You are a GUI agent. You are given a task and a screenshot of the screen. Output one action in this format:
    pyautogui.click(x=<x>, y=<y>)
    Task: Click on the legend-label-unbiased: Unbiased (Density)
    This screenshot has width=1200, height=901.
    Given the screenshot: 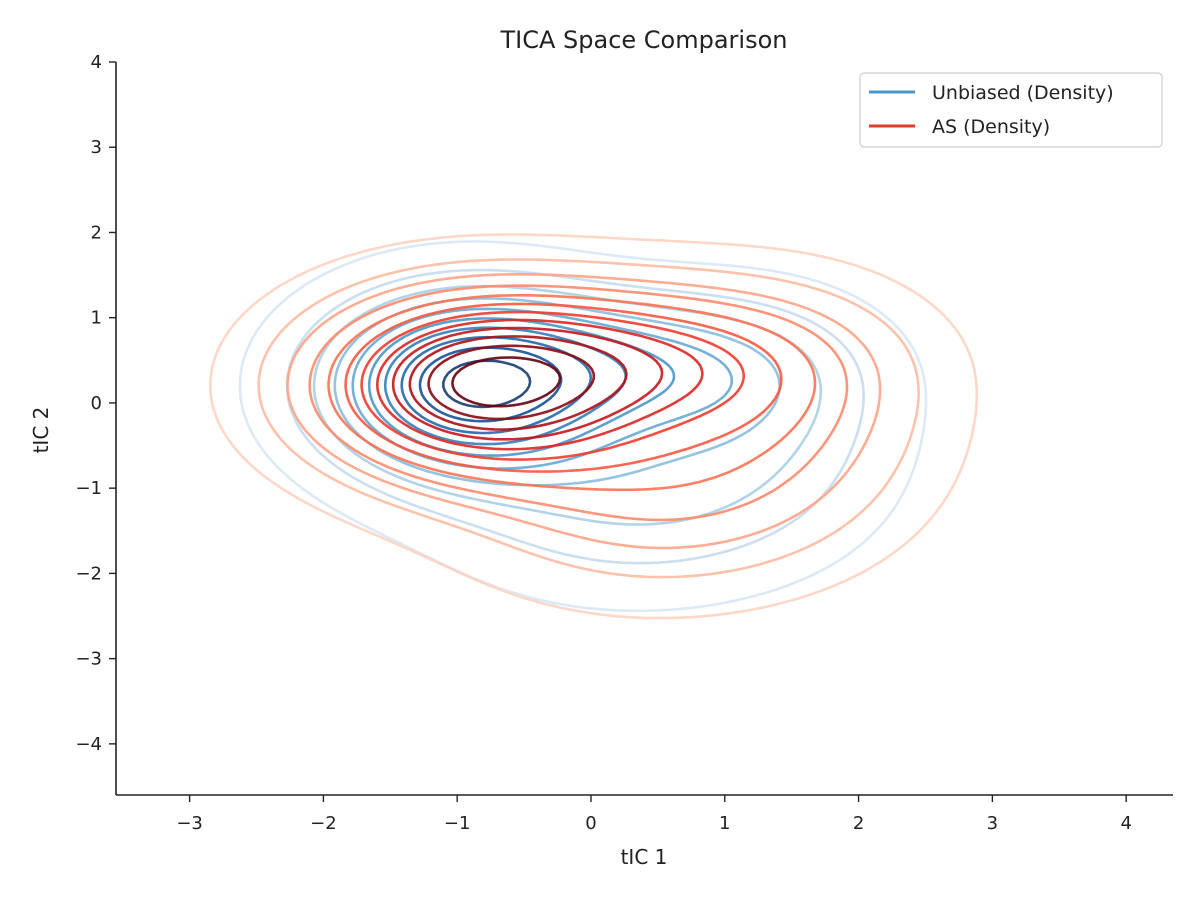 What is the action you would take?
    pyautogui.click(x=1023, y=93)
    